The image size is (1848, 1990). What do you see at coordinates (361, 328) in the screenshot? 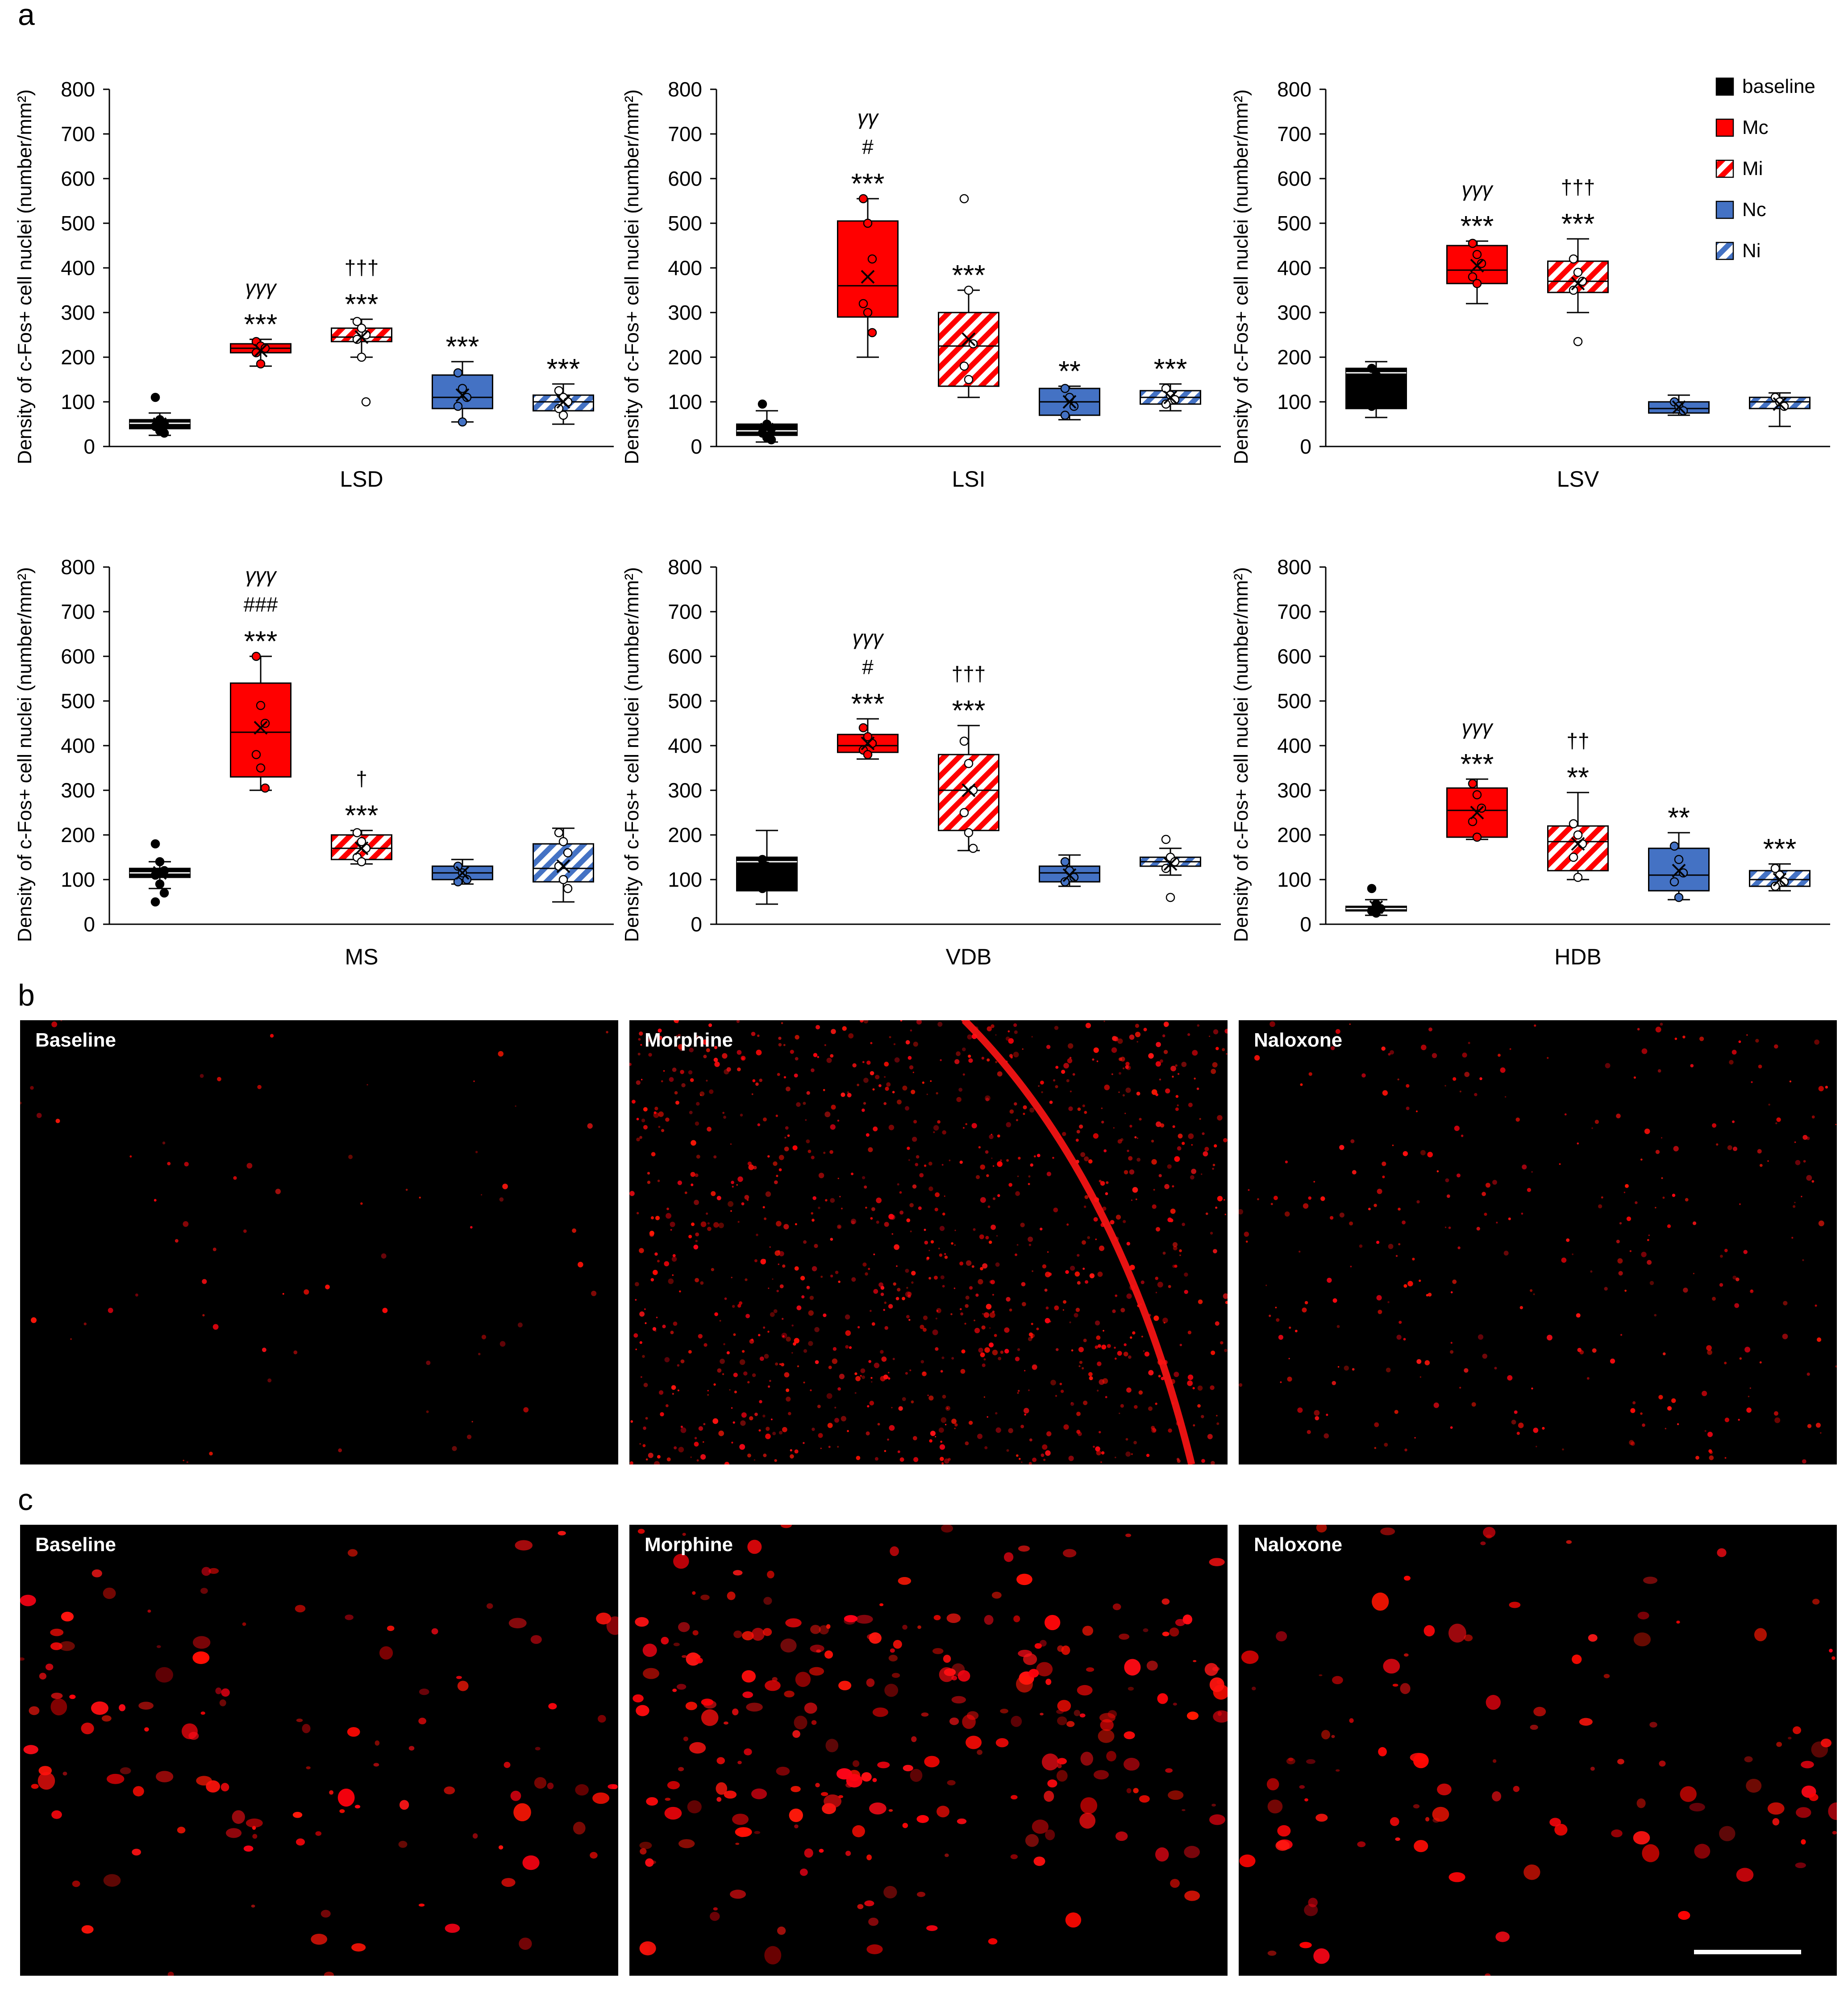
I see `lsd-mi-data-point` at bounding box center [361, 328].